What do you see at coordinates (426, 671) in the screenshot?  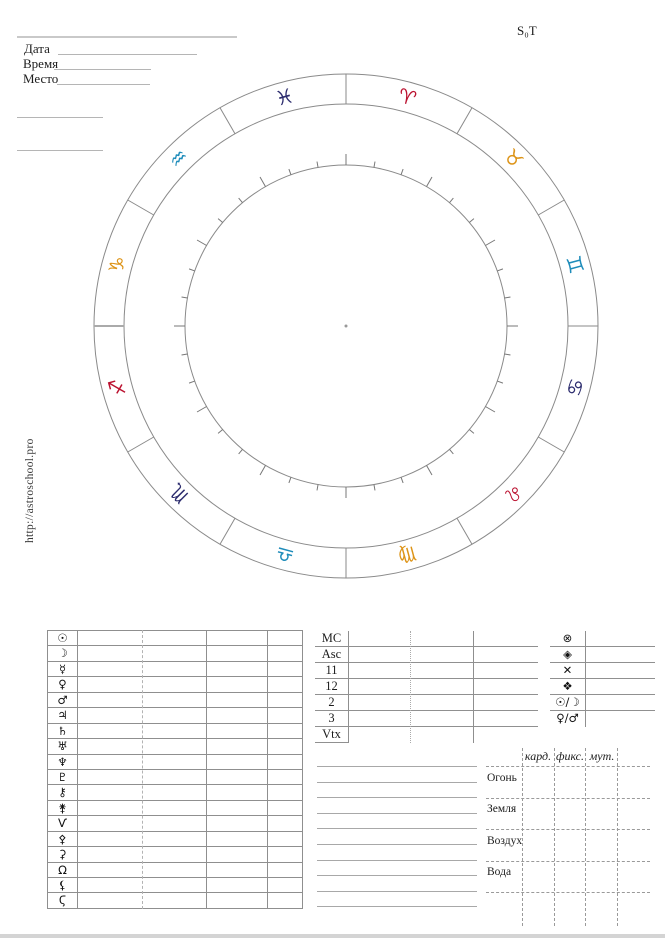 I see `house-row-11: 11` at bounding box center [426, 671].